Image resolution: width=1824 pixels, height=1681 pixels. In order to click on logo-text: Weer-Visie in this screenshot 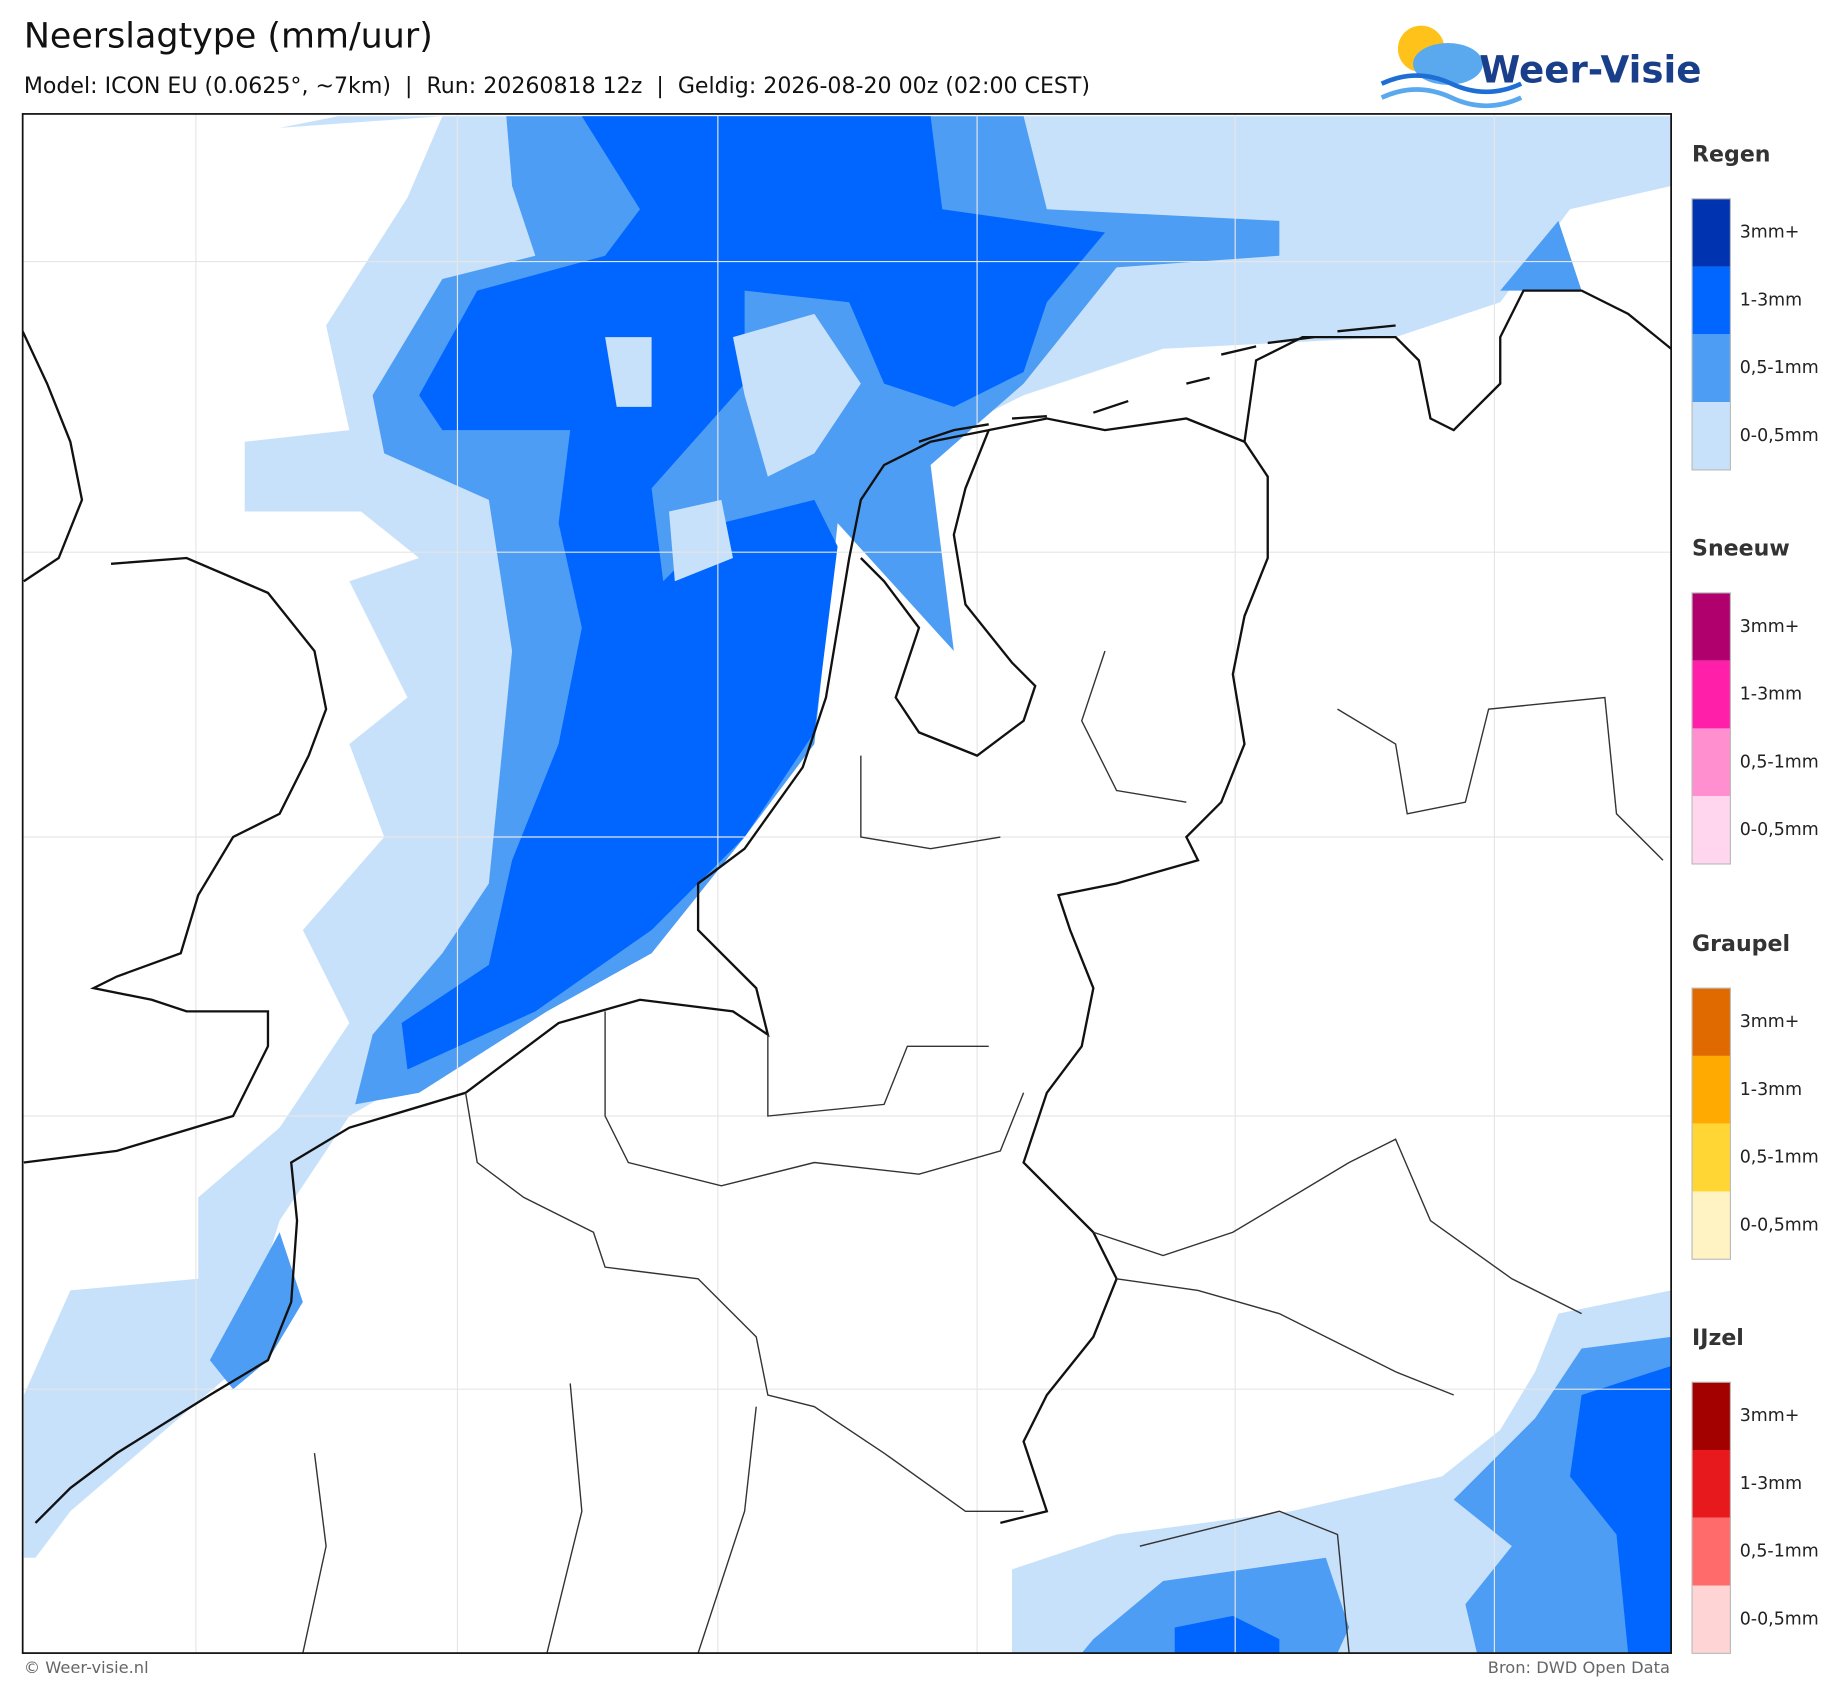, I will do `click(1590, 70)`.